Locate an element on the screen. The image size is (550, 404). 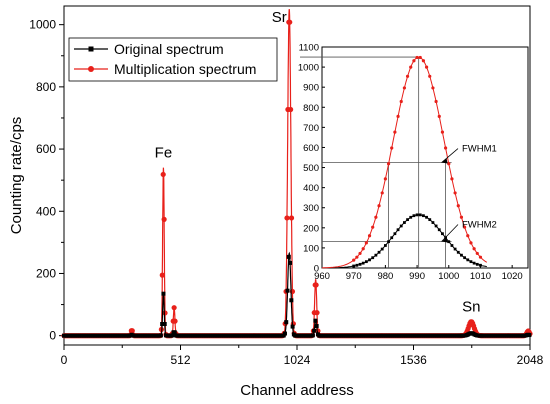
x-tick-label: 1024 is located at coordinates (297, 360).